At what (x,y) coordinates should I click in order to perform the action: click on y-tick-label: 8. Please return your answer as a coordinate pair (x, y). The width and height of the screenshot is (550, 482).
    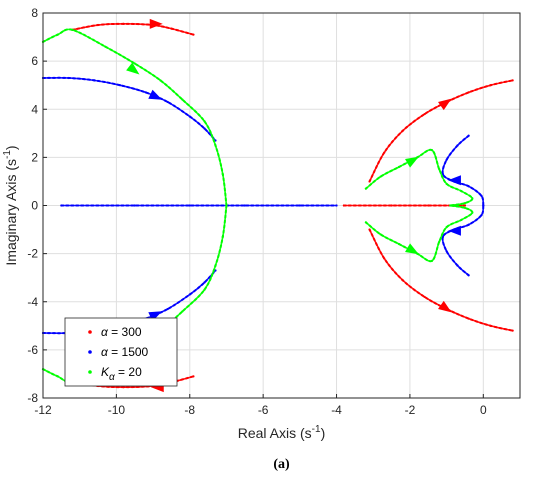
    Looking at the image, I should click on (34, 13).